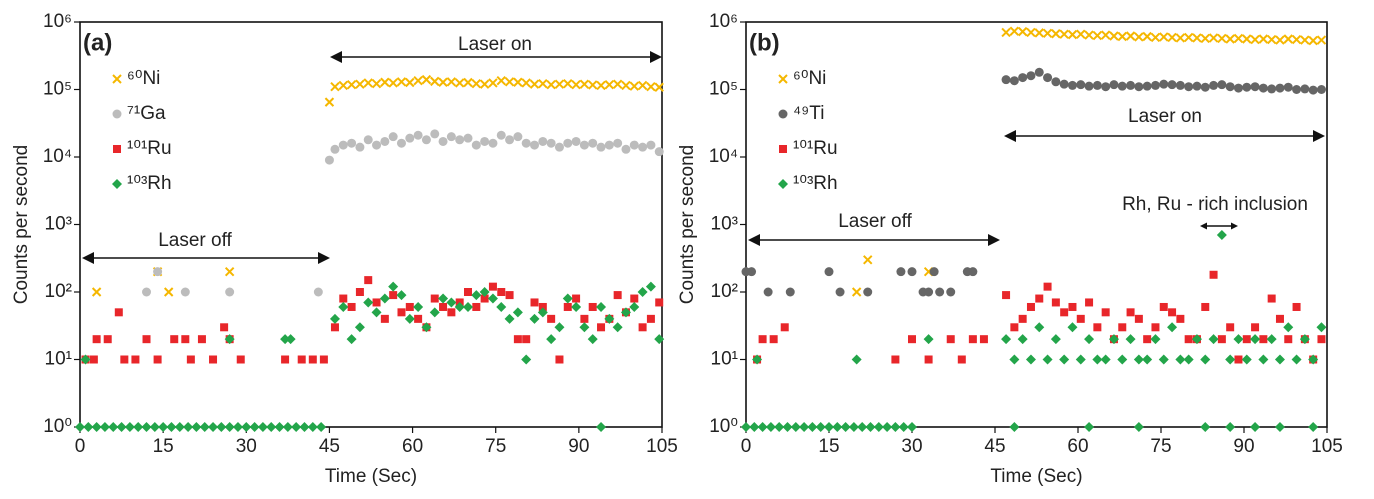 This screenshot has width=1374, height=499. What do you see at coordinates (80, 446) in the screenshot?
I see `x-tick-label: 0` at bounding box center [80, 446].